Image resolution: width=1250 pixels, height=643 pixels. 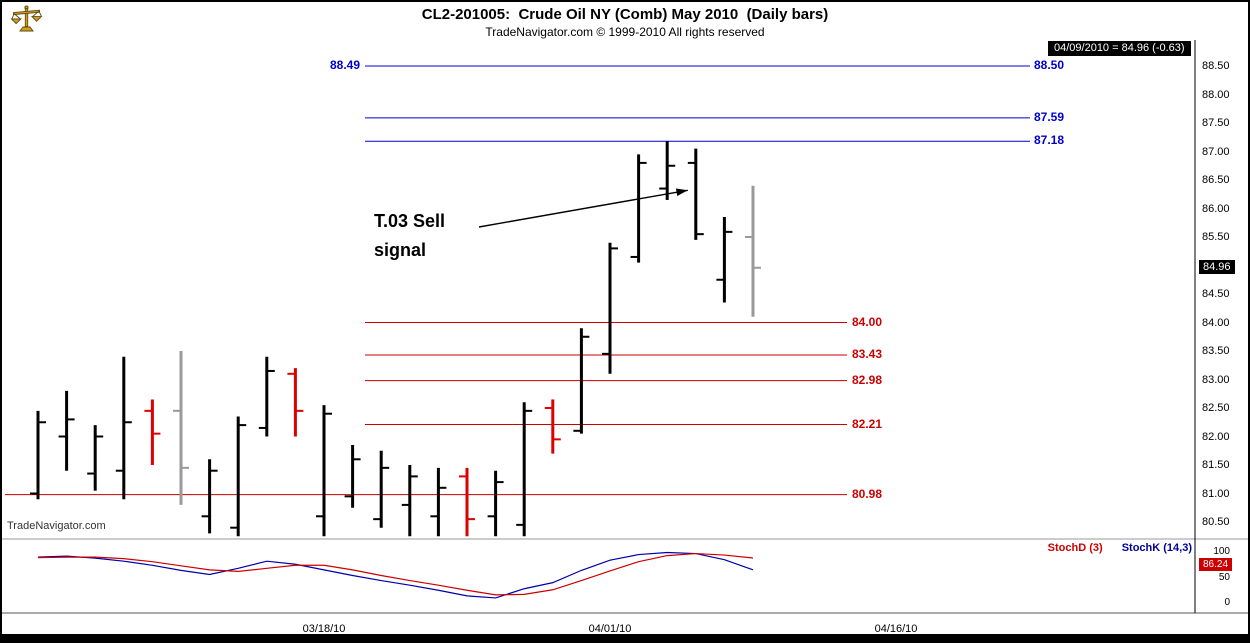 What do you see at coordinates (1216, 94) in the screenshot?
I see `price-axis-tick: 88.00` at bounding box center [1216, 94].